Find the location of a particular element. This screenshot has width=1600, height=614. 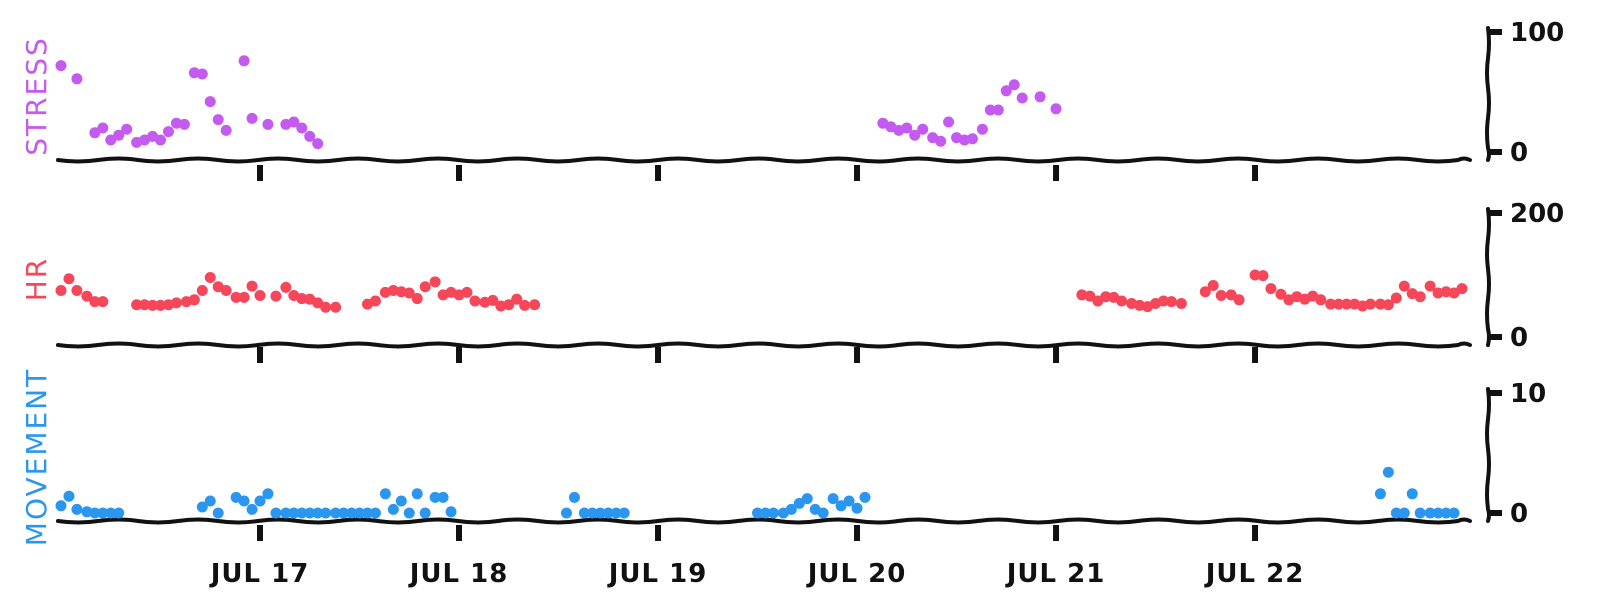

y-axis-line is located at coordinates (1488, 277).